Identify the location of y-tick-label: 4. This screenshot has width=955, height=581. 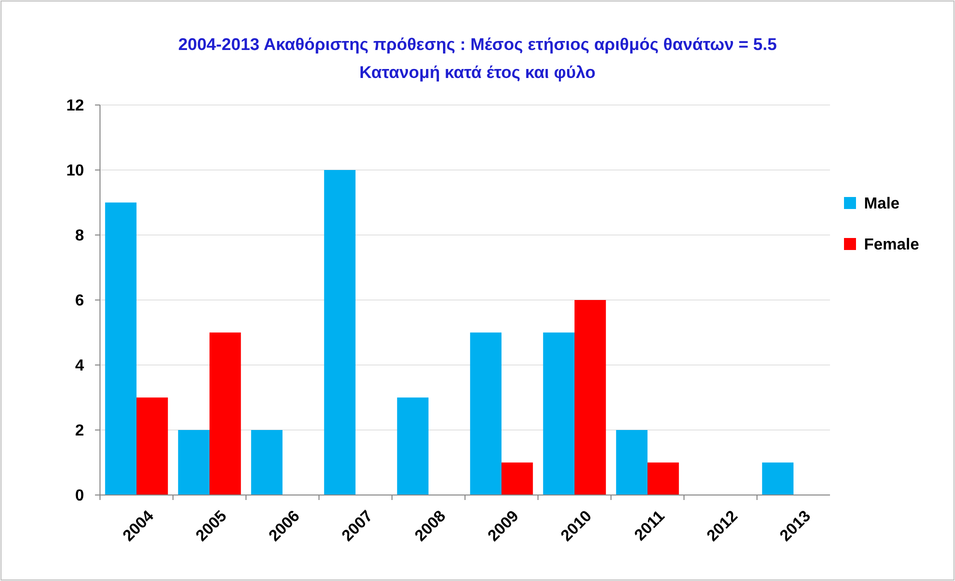
(79, 366).